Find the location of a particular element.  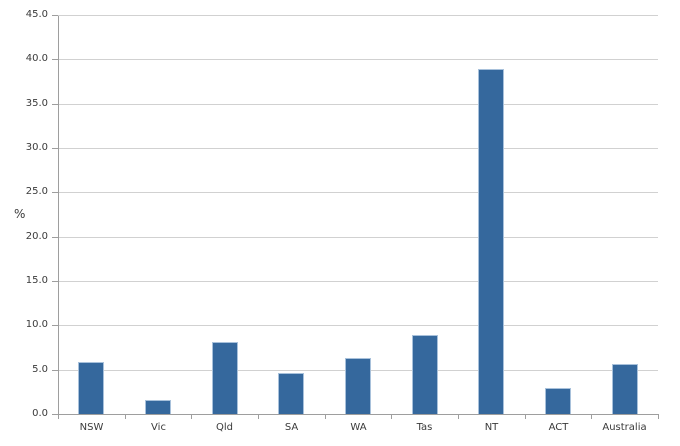

bar-qld is located at coordinates (225, 378).